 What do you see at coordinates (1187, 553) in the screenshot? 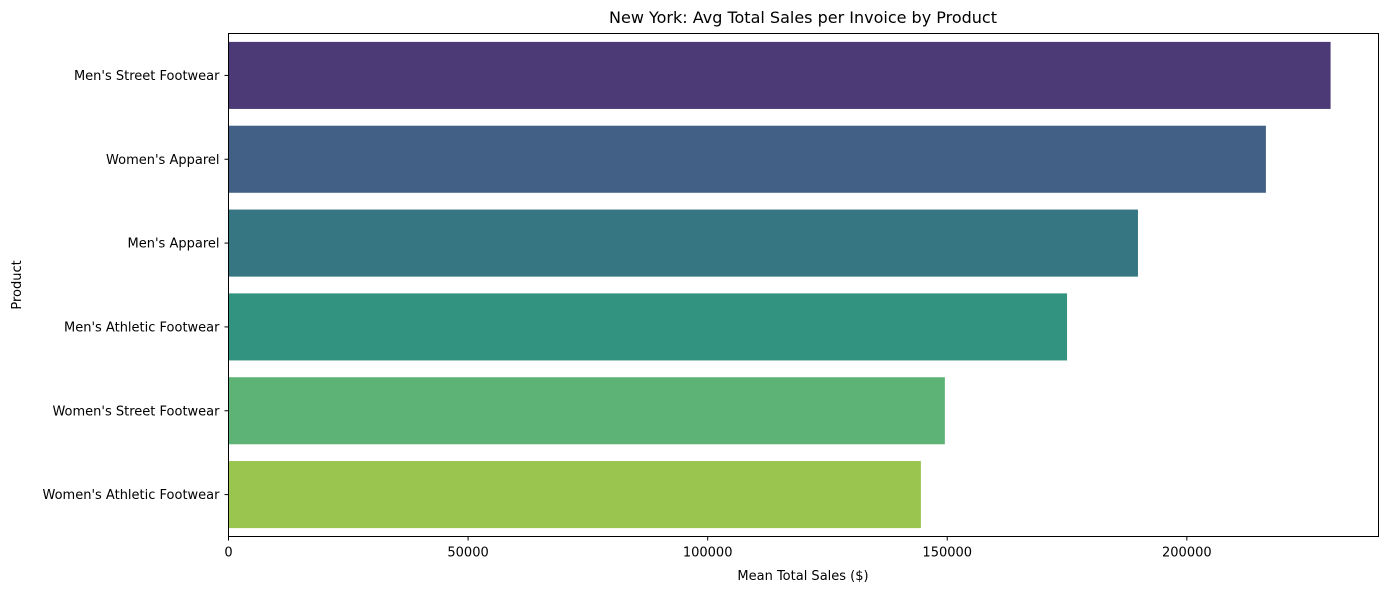
I see `x-tick-label: 200000` at bounding box center [1187, 553].